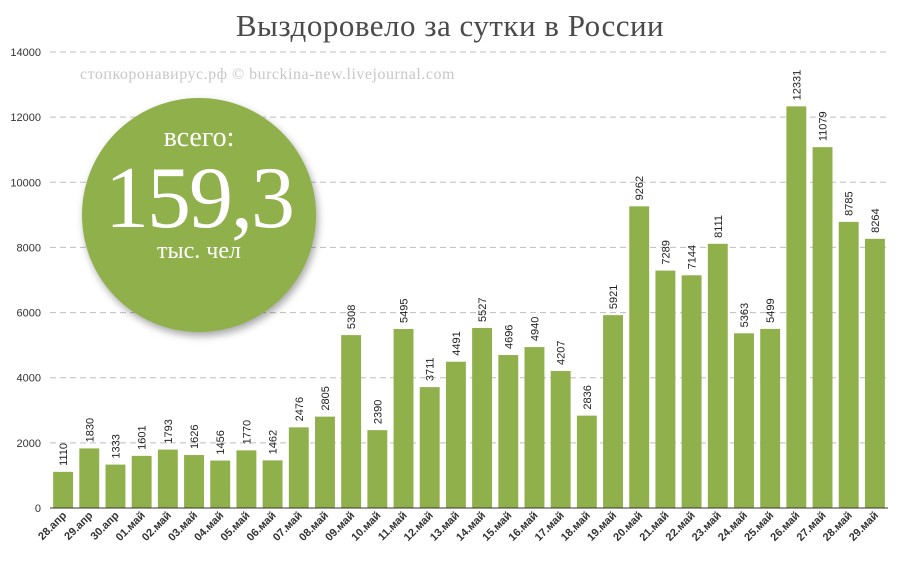  I want to click on data-label: 1770, so click(247, 432).